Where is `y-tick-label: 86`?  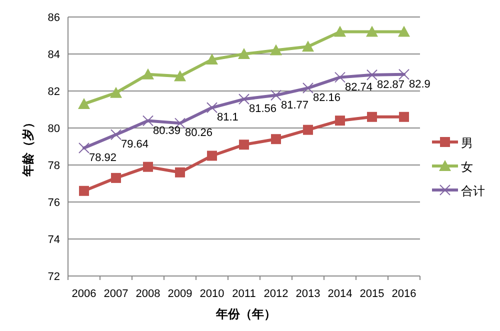 y-tick-label: 86 is located at coordinates (54, 18).